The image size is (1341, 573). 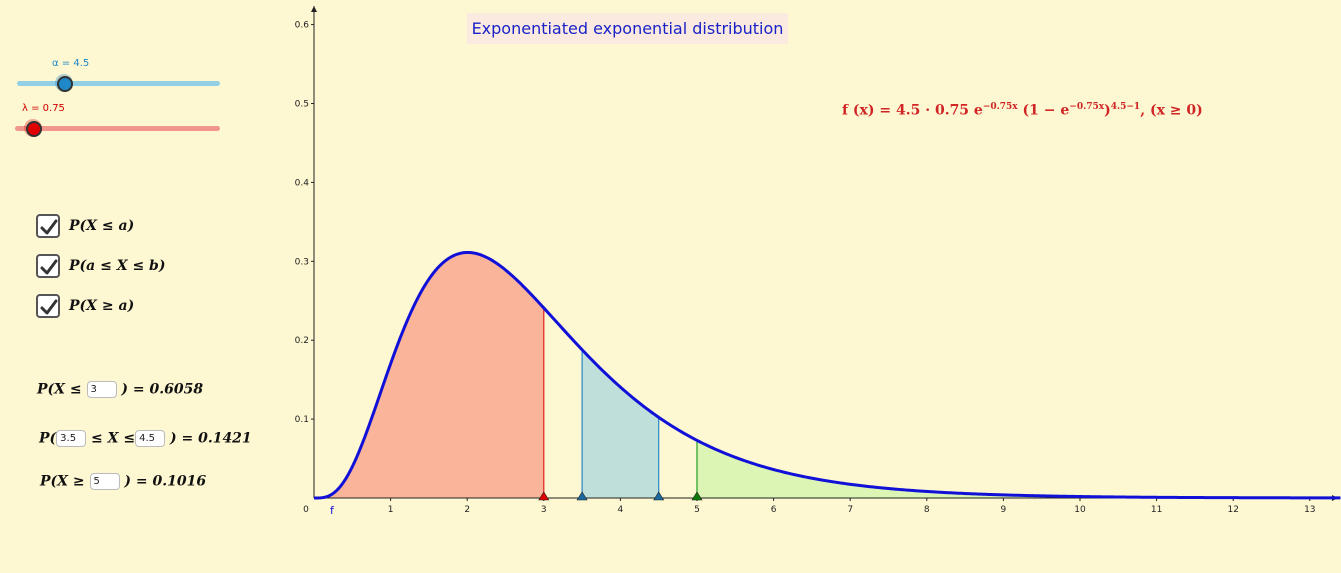 I want to click on x-tick-label: 8, so click(x=927, y=510).